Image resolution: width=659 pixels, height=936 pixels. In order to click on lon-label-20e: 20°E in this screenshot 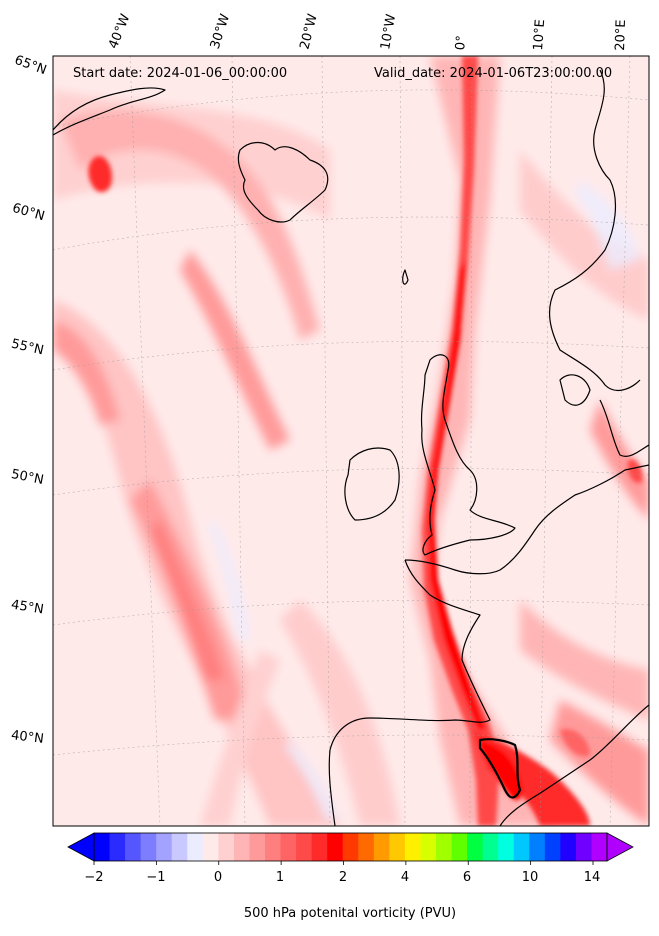, I will do `click(621, 35)`.